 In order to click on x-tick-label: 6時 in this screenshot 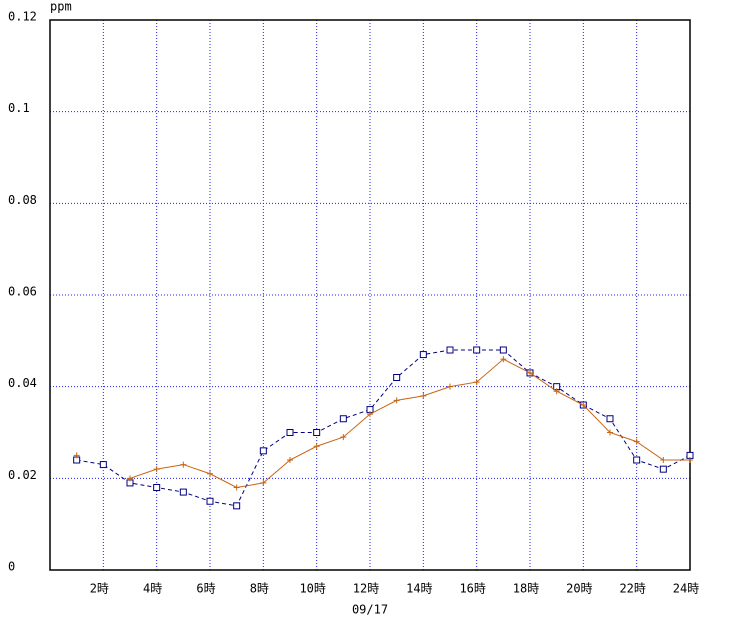, I will do `click(205, 589)`.